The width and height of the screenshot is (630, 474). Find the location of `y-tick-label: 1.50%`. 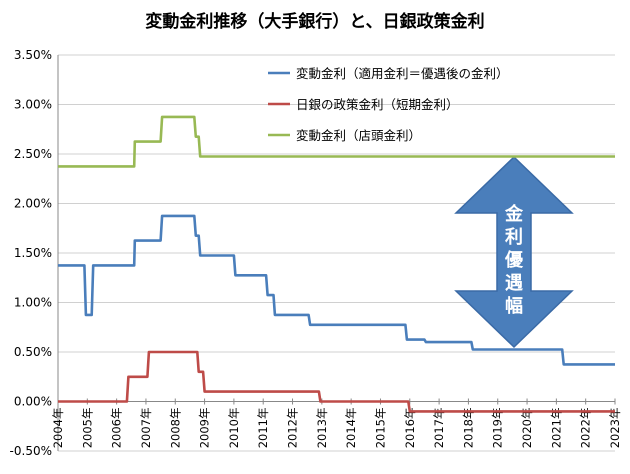

y-tick-label: 1.50% is located at coordinates (33, 253).